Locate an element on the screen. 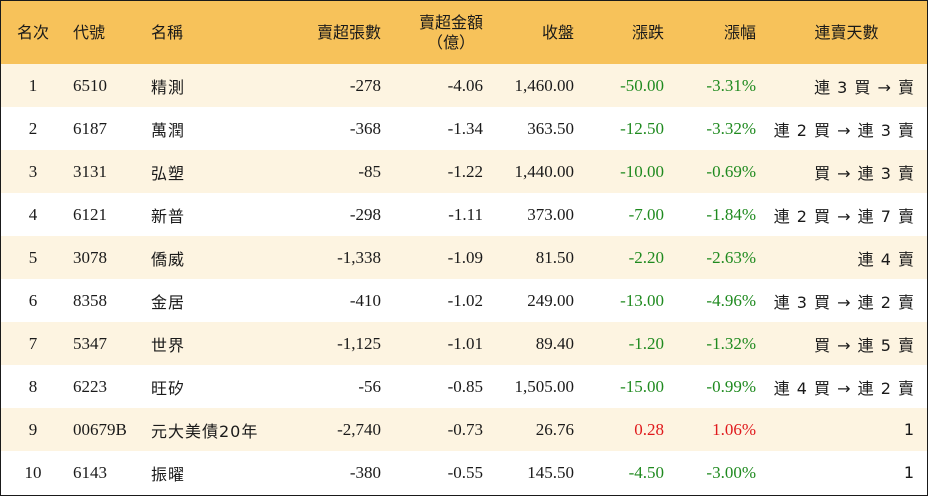 The width and height of the screenshot is (928, 496). cell-change-pct: -4.96% is located at coordinates (731, 300).